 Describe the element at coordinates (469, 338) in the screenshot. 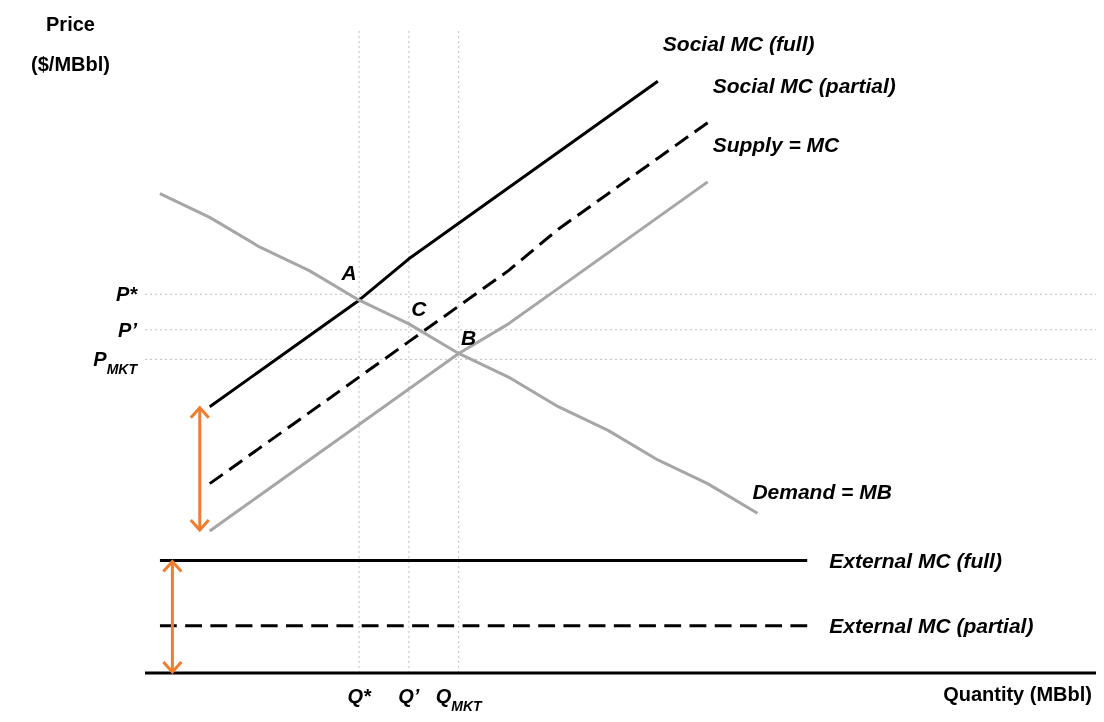

I see `annotation: B` at that location.